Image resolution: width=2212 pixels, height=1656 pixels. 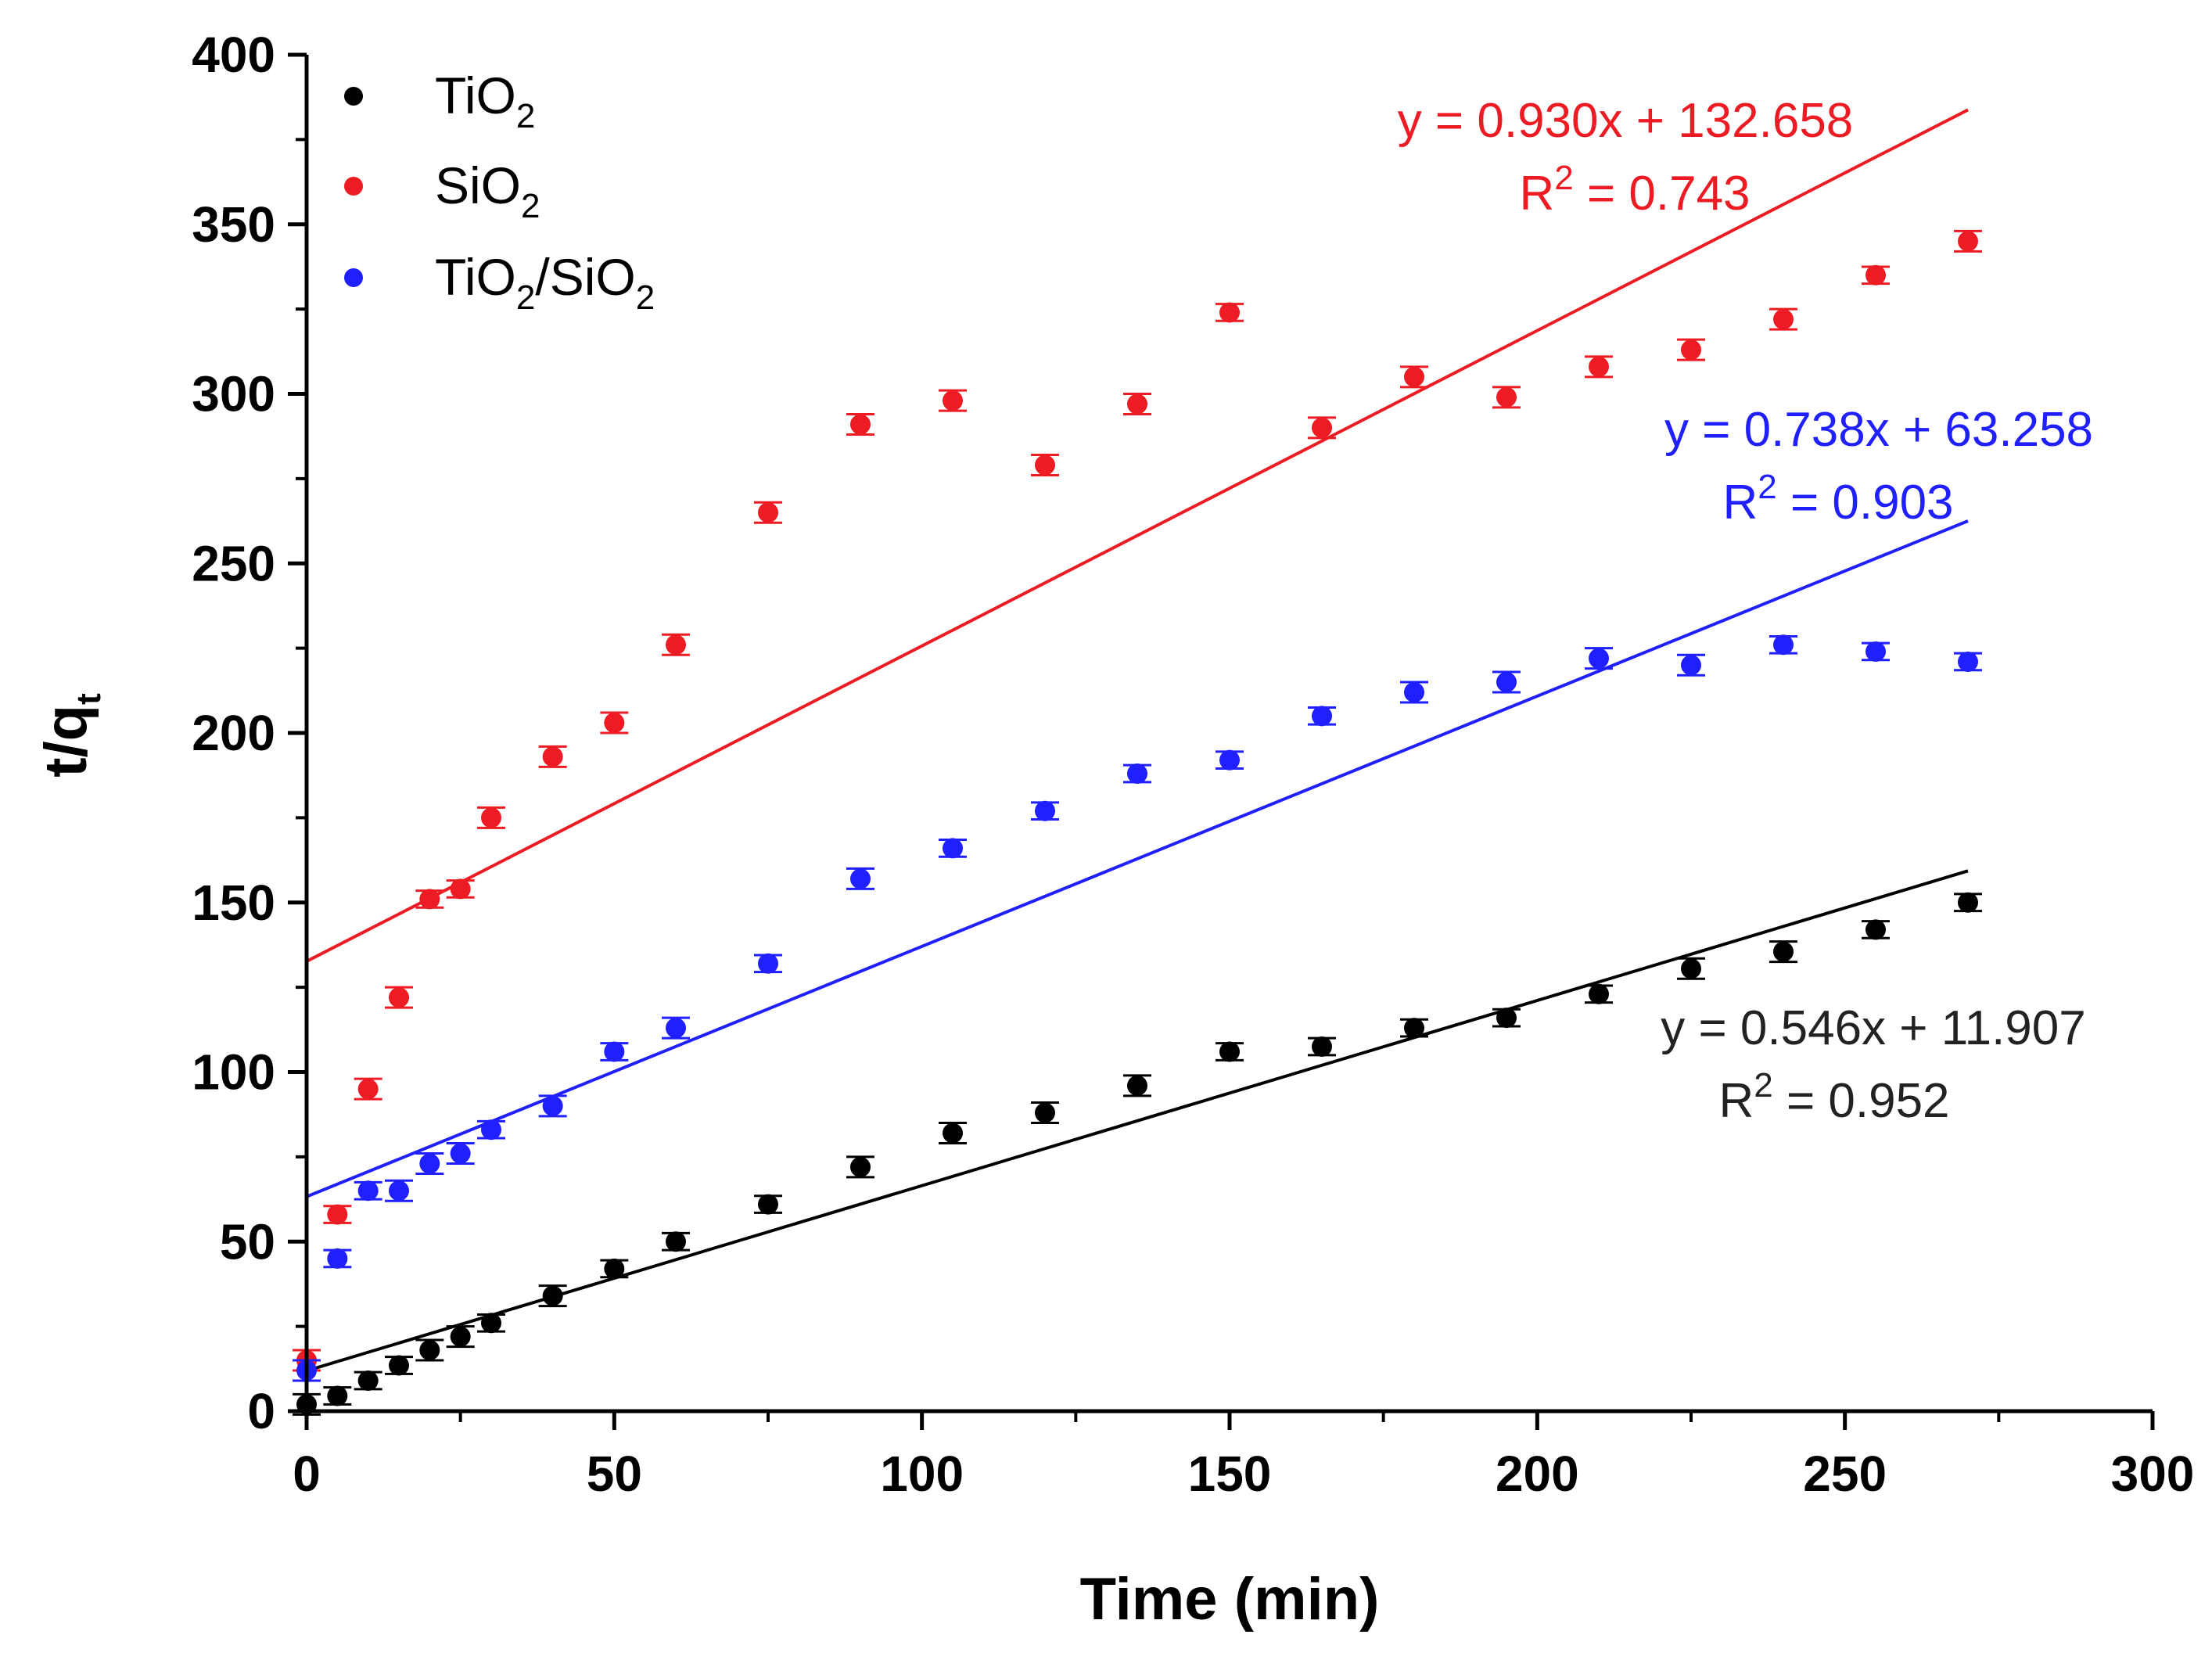 What do you see at coordinates (353, 277) in the screenshot?
I see `legend-marker-tio2sio2` at bounding box center [353, 277].